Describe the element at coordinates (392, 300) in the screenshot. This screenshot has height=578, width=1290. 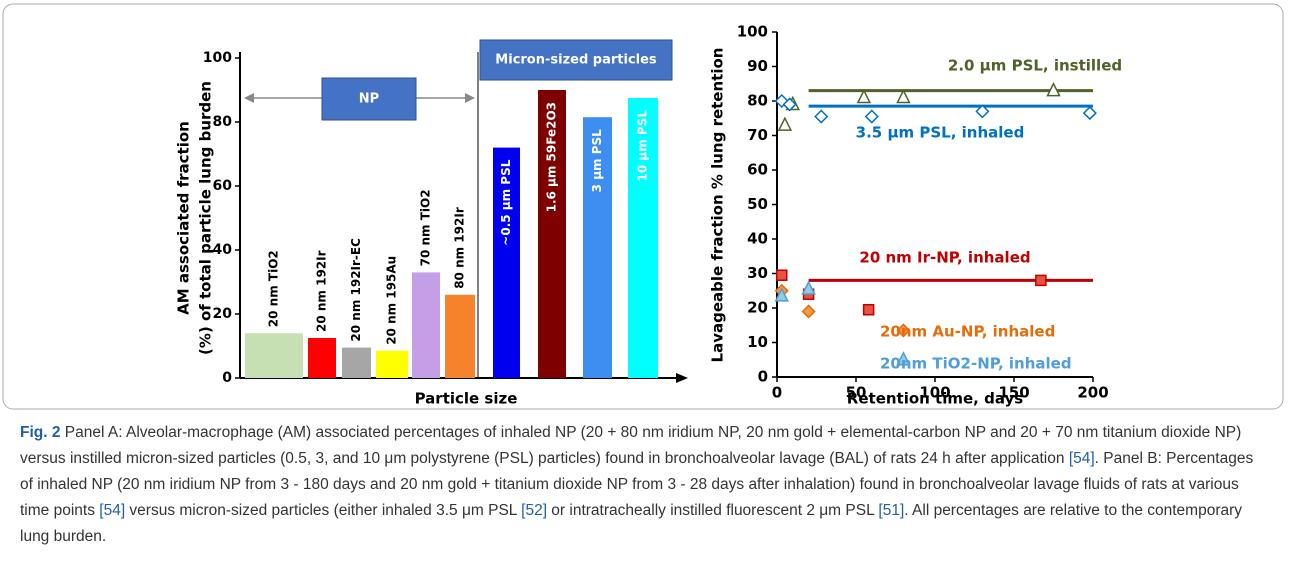
I see `bar-label: 20 nm 195Au` at that location.